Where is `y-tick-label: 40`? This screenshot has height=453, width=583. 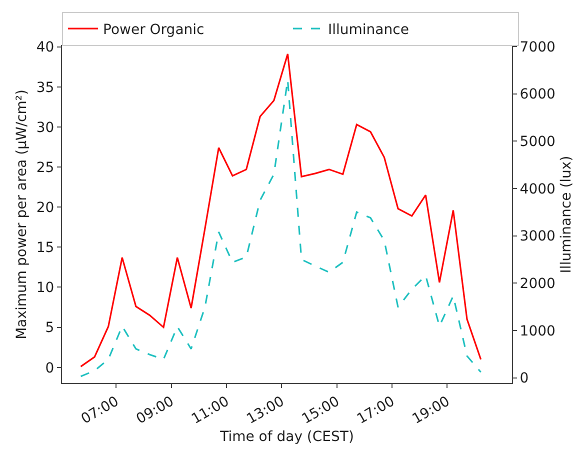
y-tick-label: 40 is located at coordinates (45, 48).